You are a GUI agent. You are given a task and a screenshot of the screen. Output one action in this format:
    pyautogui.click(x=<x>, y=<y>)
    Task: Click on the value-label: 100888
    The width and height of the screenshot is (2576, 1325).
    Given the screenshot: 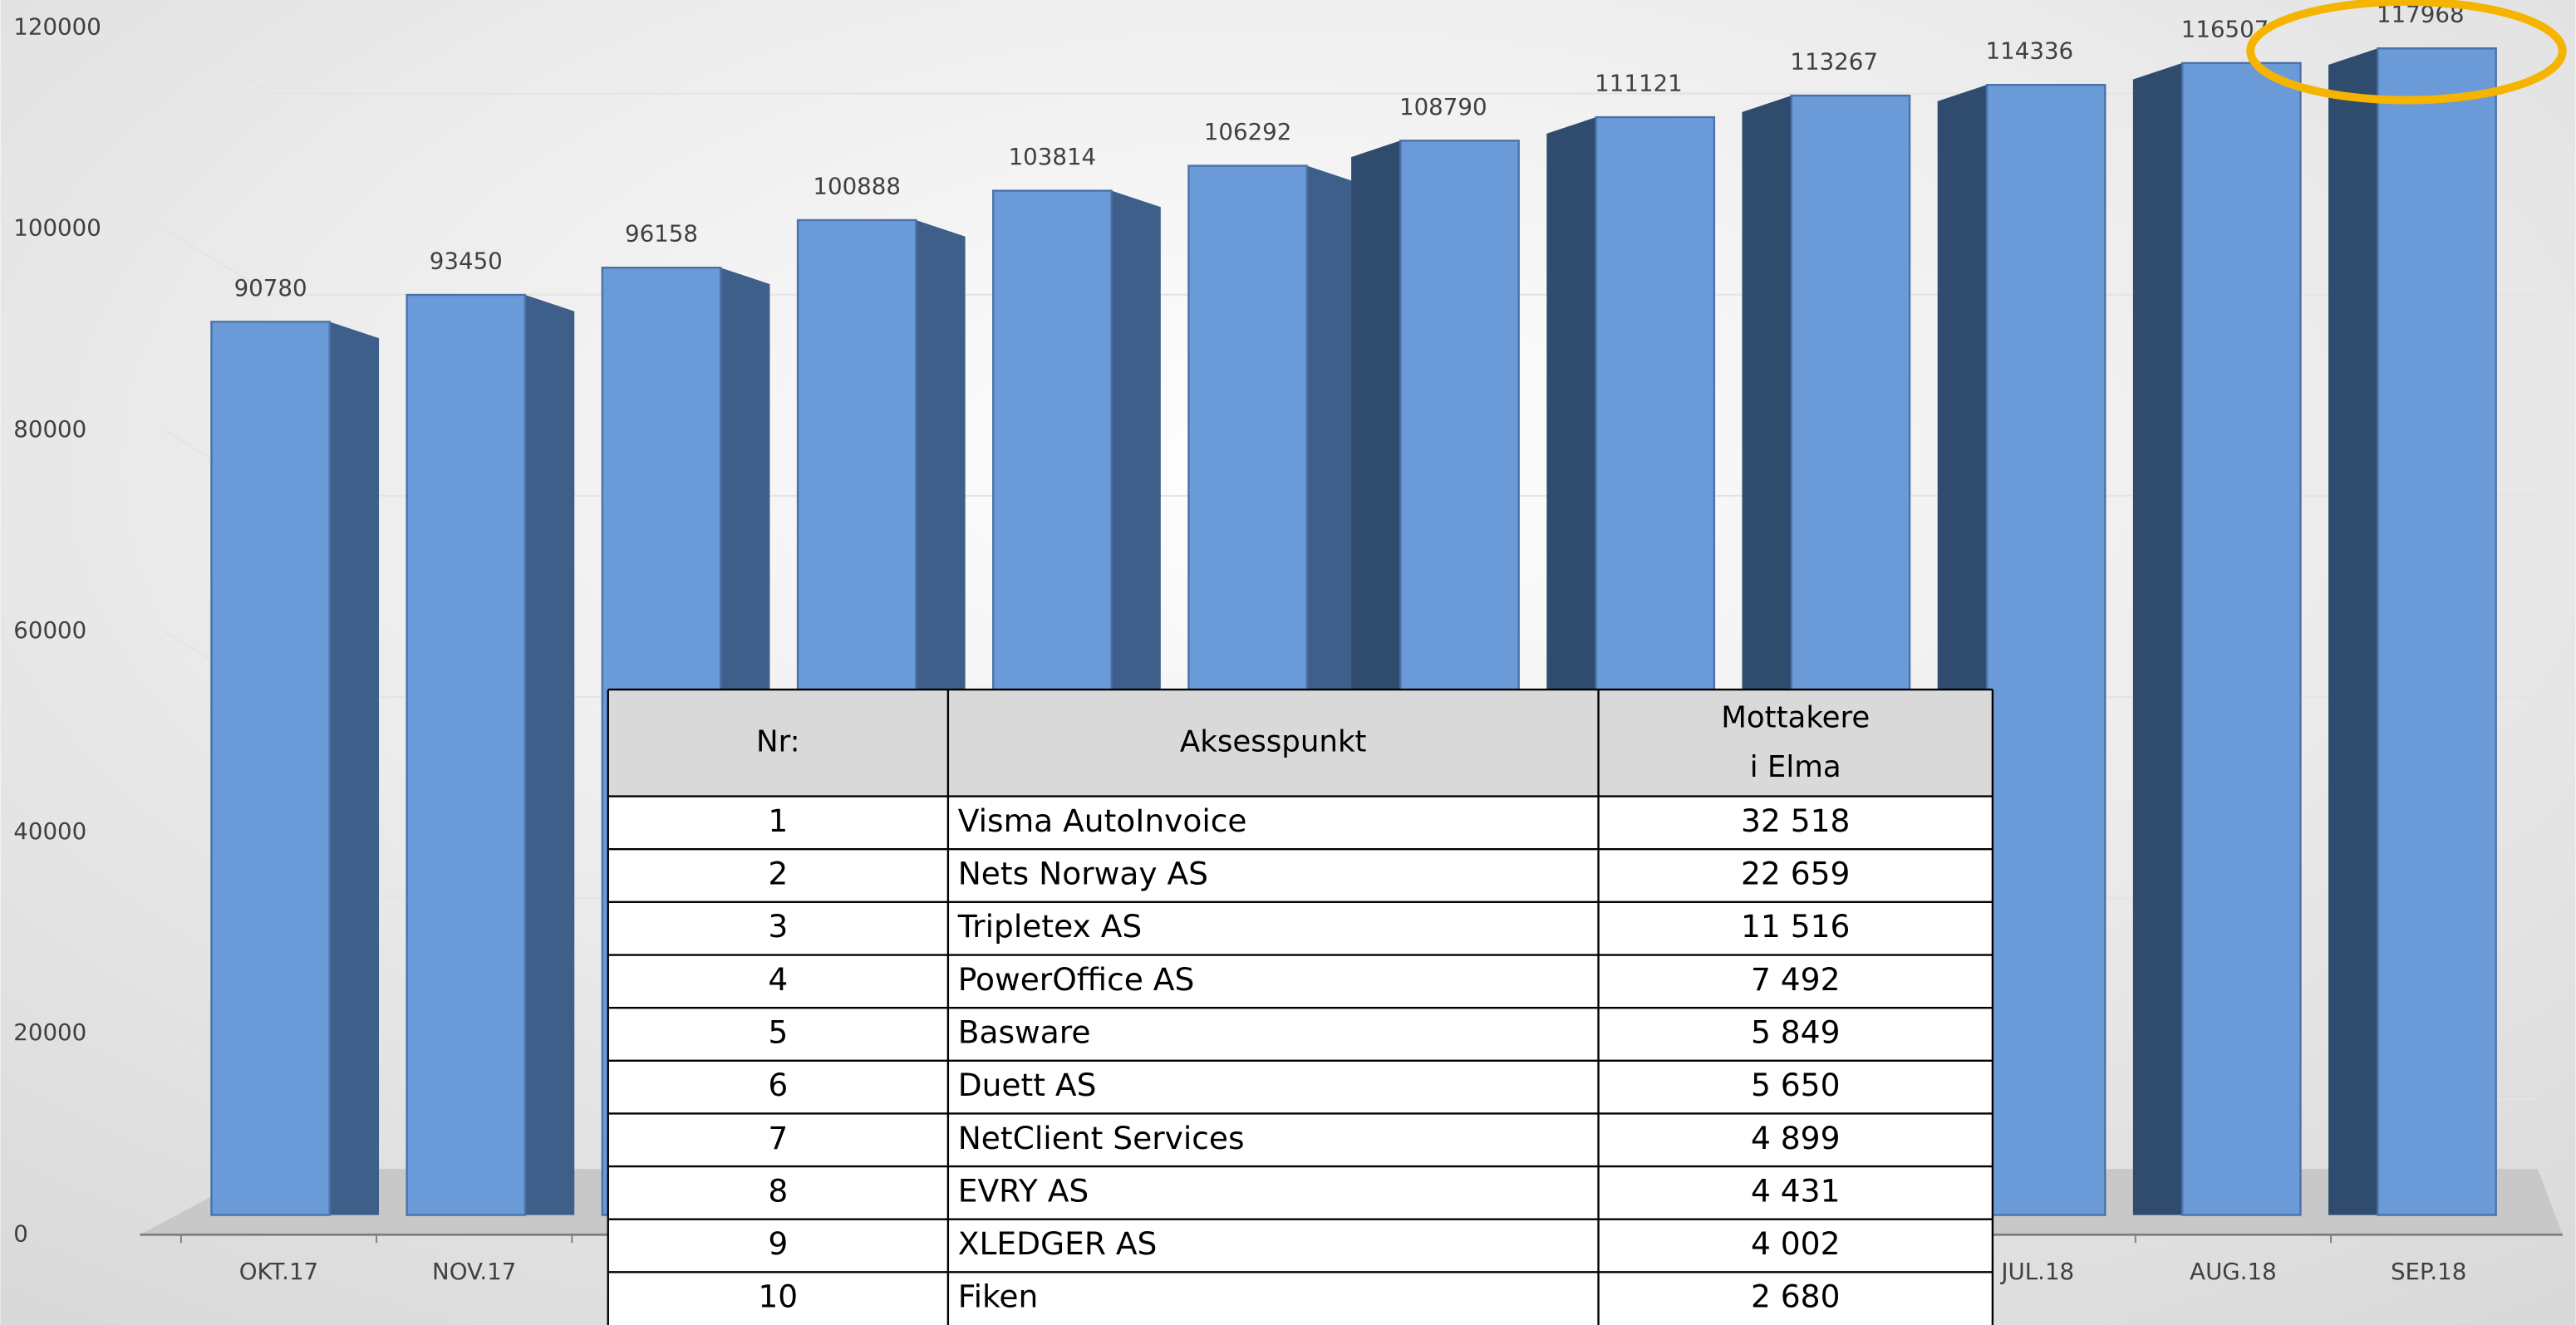 What is the action you would take?
    pyautogui.click(x=857, y=185)
    